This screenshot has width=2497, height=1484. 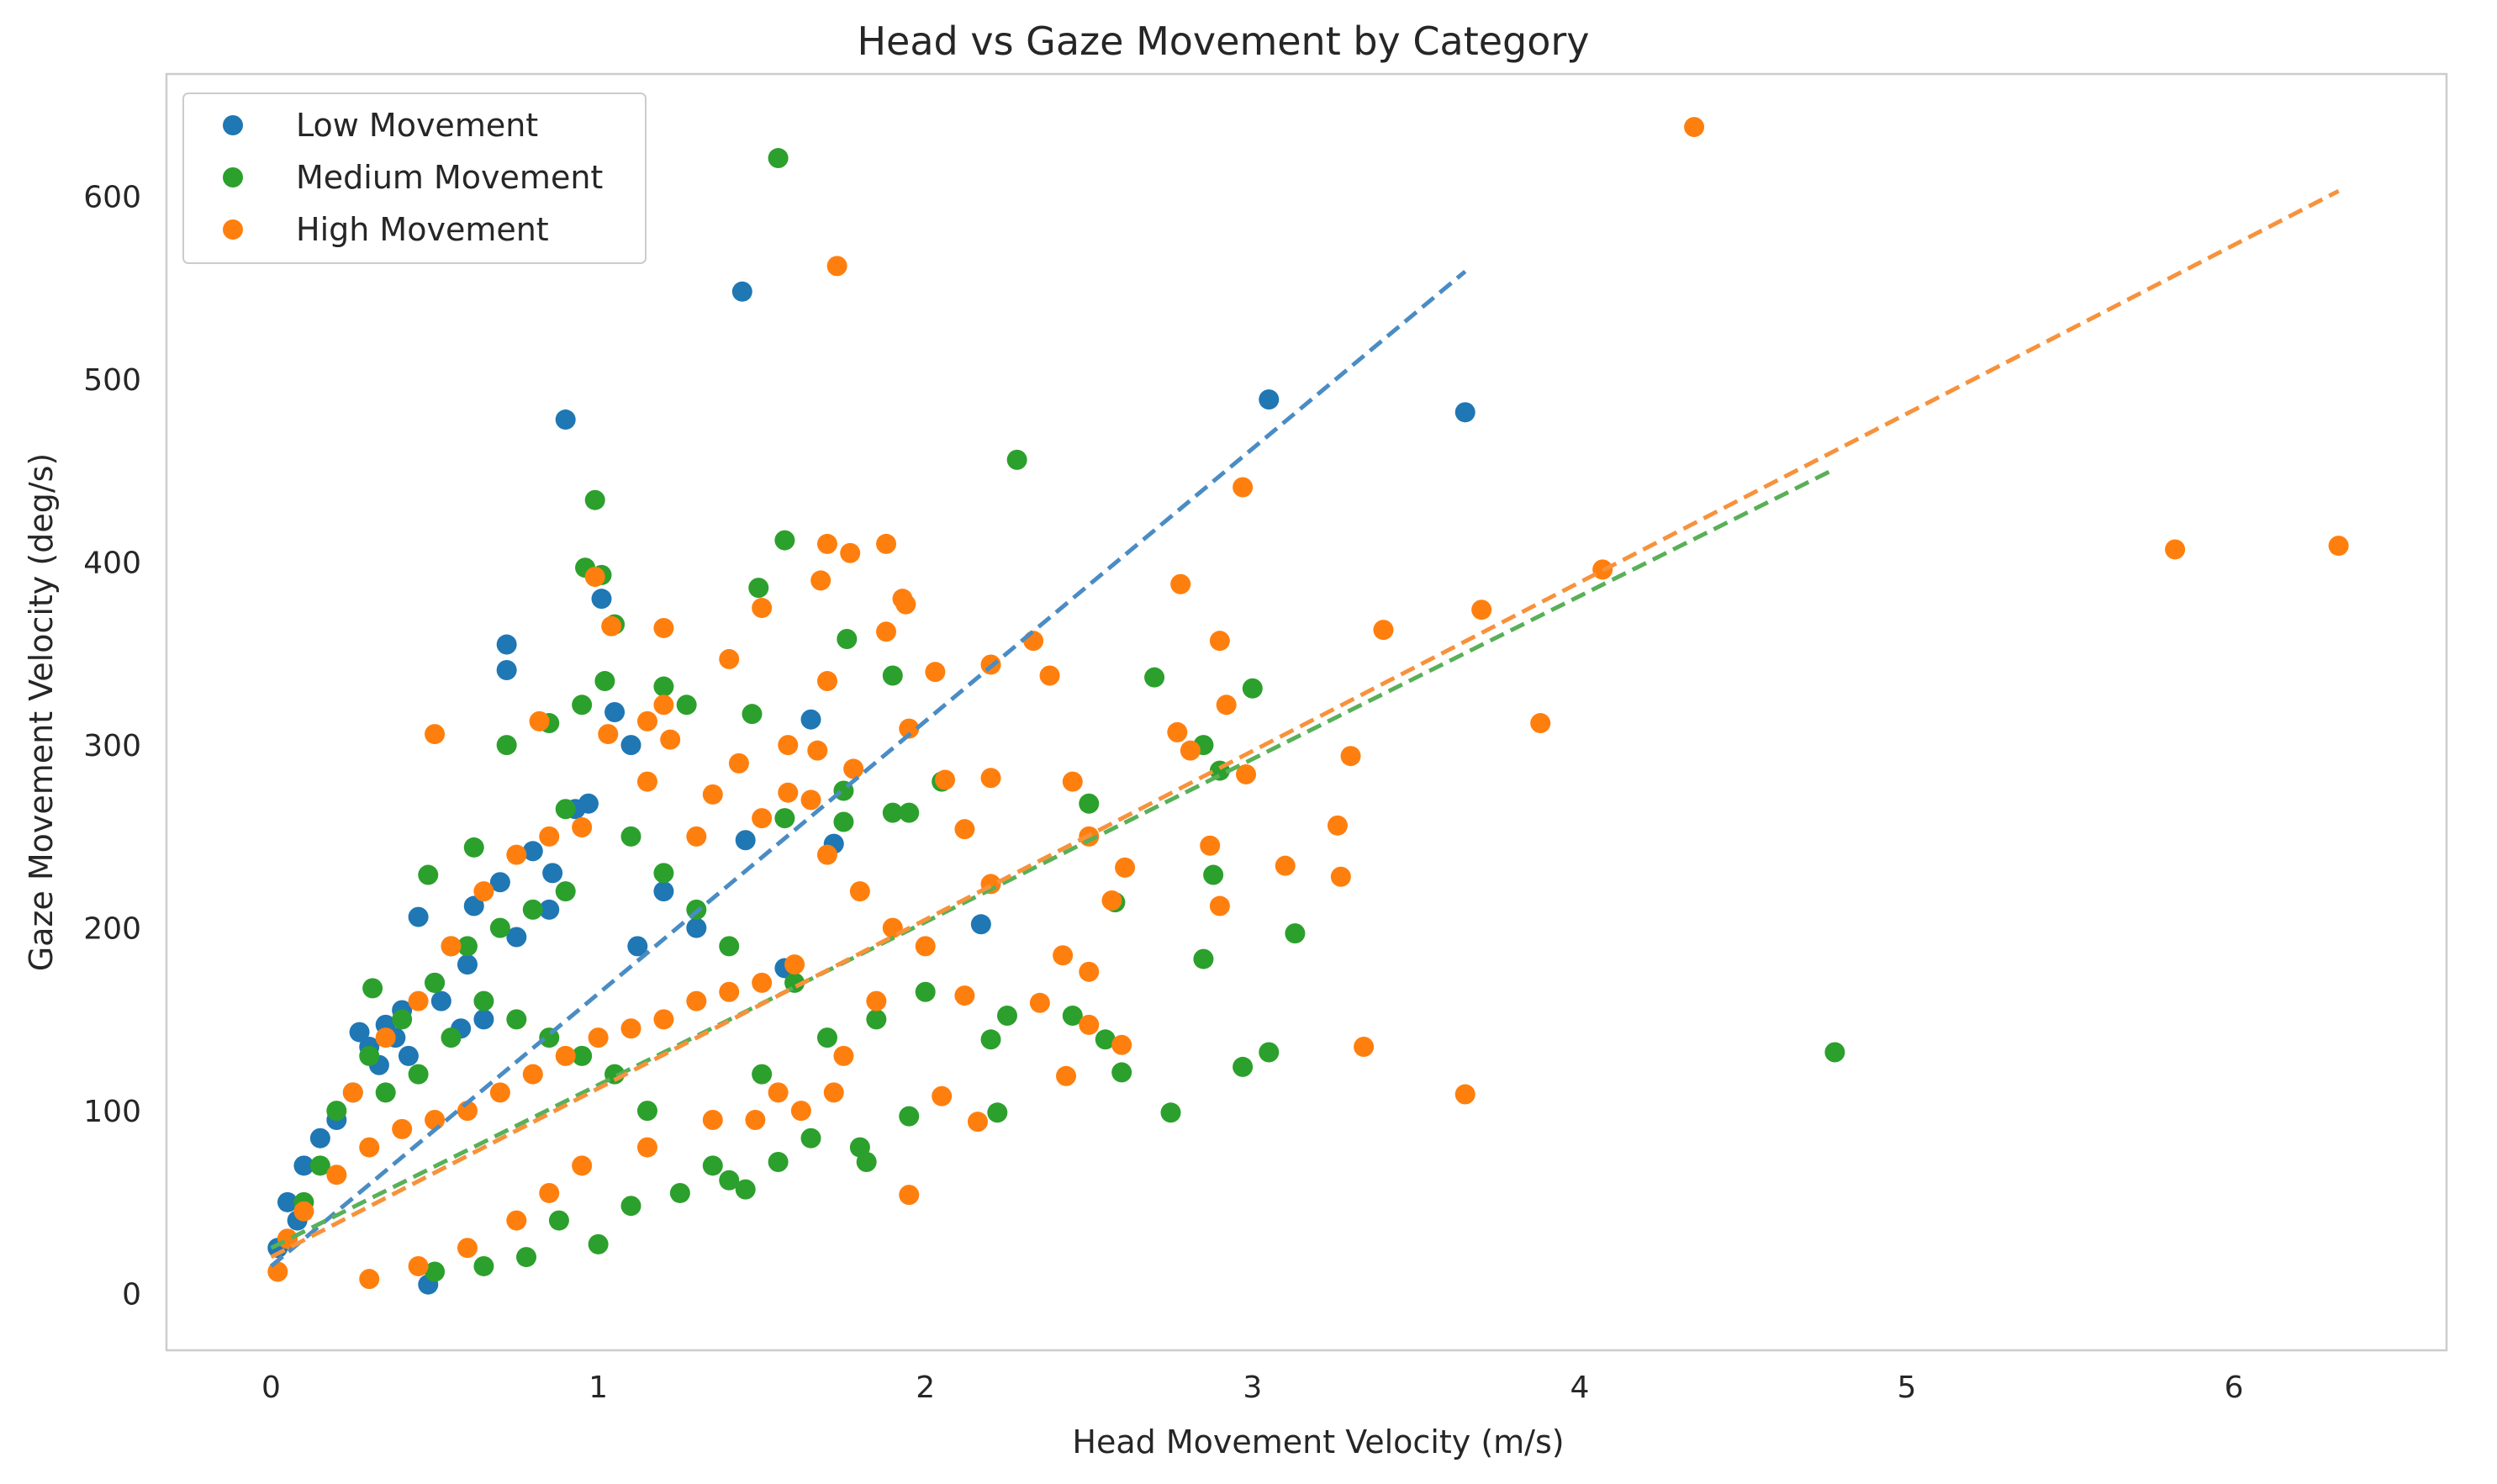 What do you see at coordinates (112, 198) in the screenshot?
I see `y-tick-label: 600` at bounding box center [112, 198].